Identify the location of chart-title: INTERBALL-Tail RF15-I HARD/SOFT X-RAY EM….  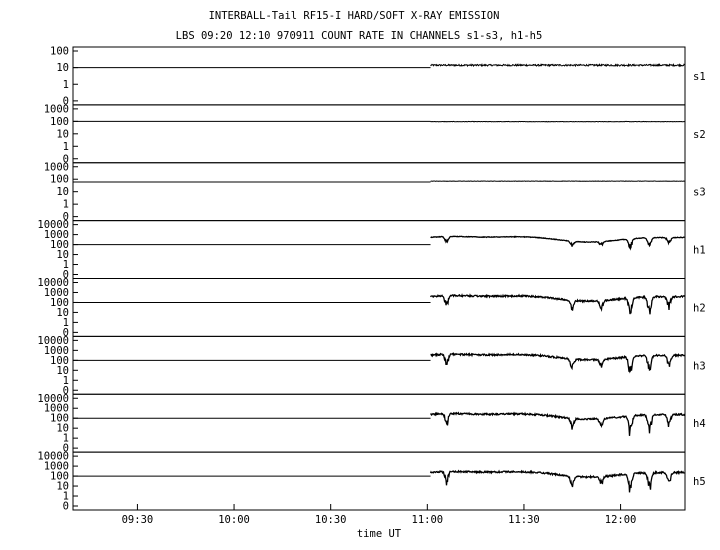
(354, 16).